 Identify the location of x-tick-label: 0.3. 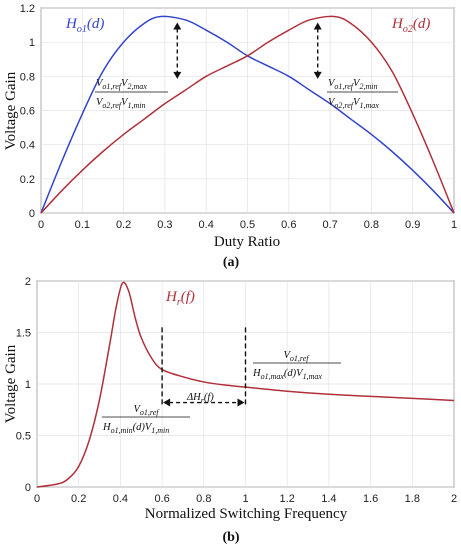
(164, 225).